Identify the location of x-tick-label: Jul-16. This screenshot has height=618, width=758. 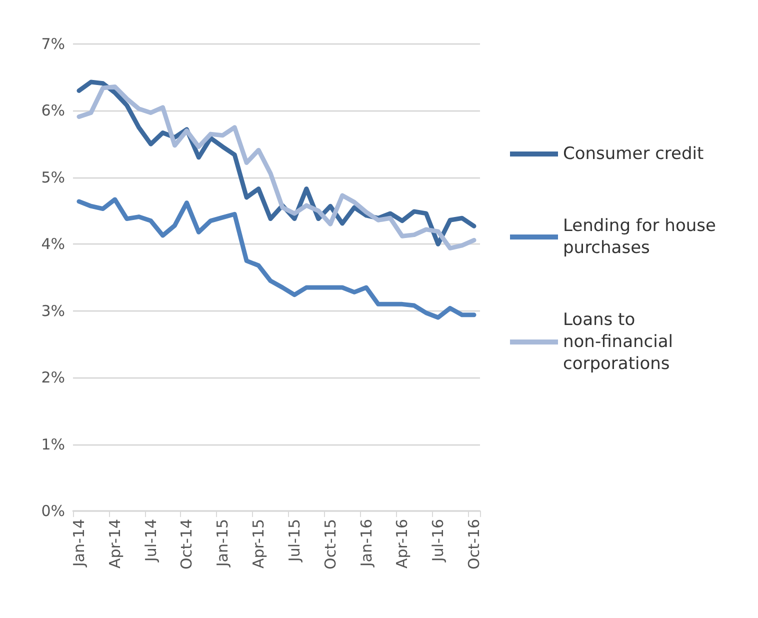
(438, 541).